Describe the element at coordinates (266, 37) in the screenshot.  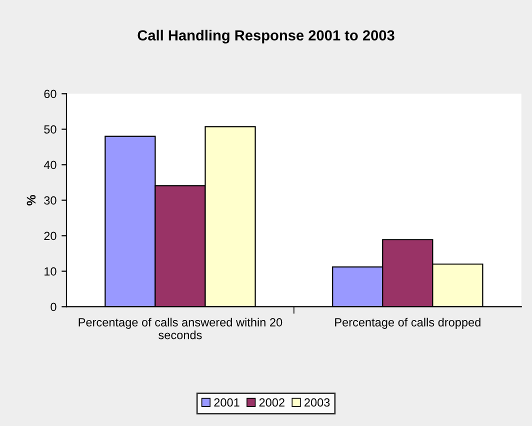
I see `chart-title: Call Handling Response 2001 to 2003` at that location.